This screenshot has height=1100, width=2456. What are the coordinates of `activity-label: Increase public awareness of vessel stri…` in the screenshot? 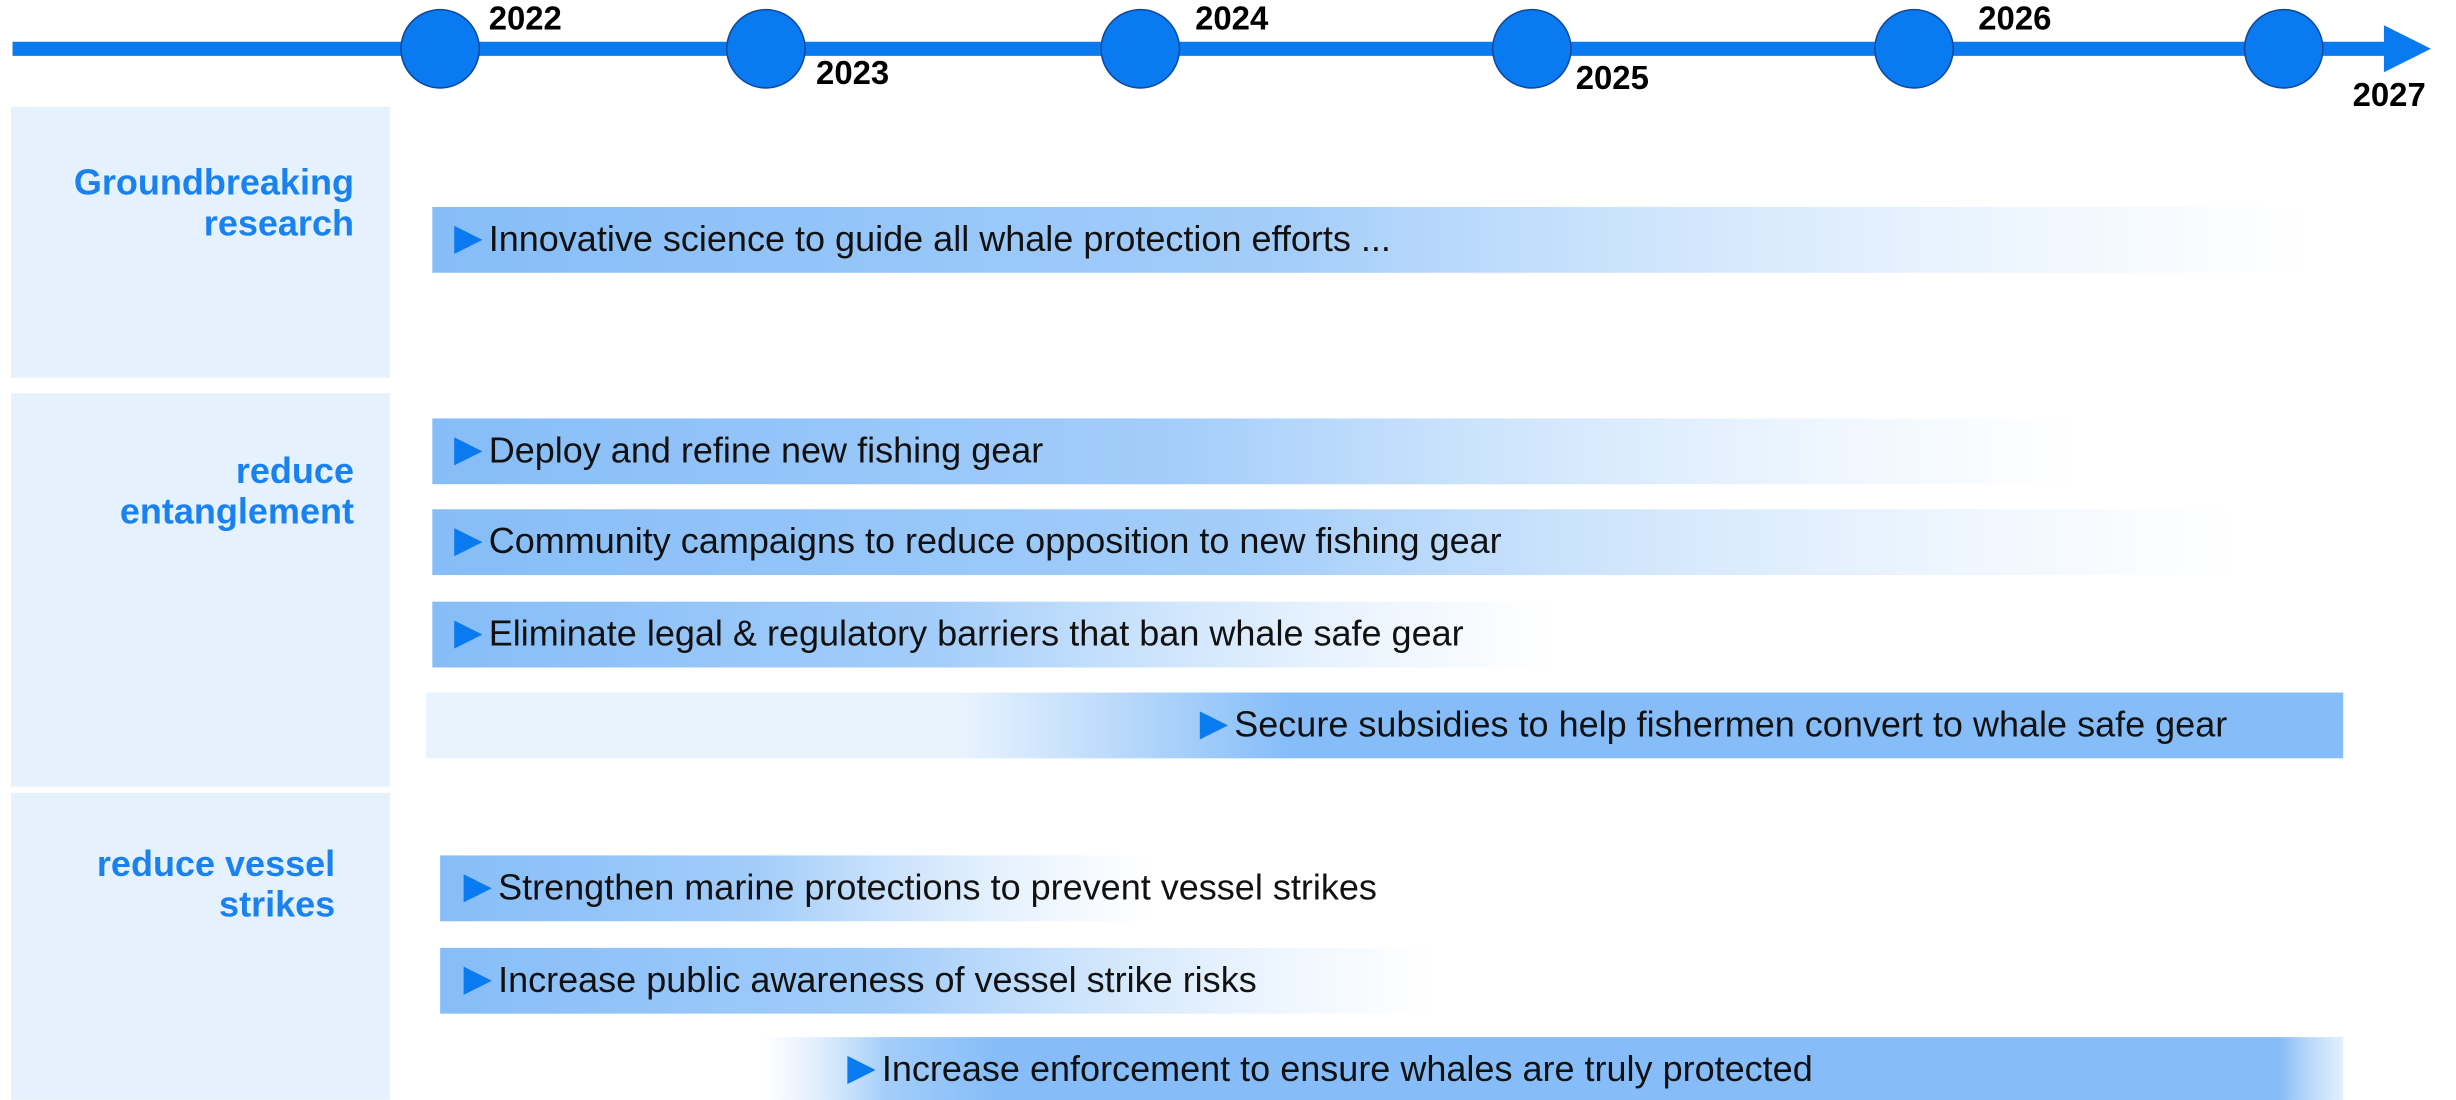 It's located at (877, 979).